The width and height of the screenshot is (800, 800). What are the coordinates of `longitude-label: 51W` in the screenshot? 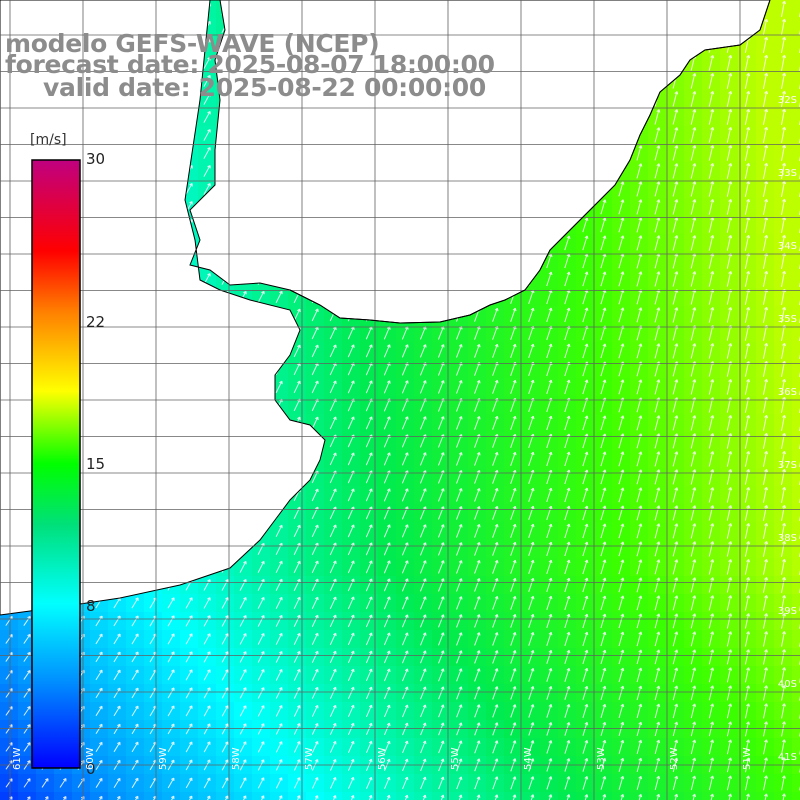 It's located at (747, 758).